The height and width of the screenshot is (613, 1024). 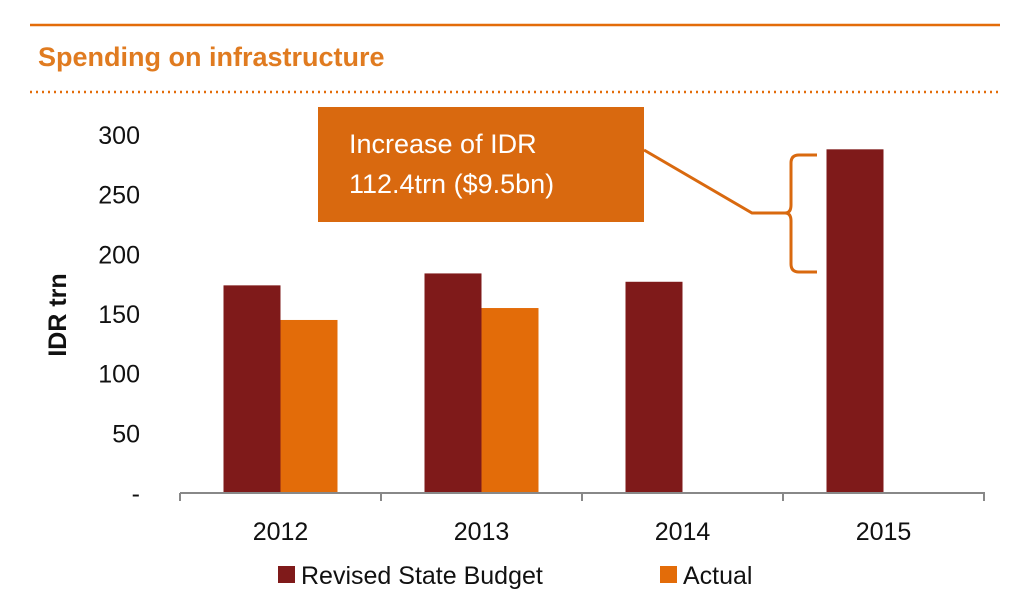 What do you see at coordinates (654, 387) in the screenshot?
I see `bar-revised-state-budget-2014` at bounding box center [654, 387].